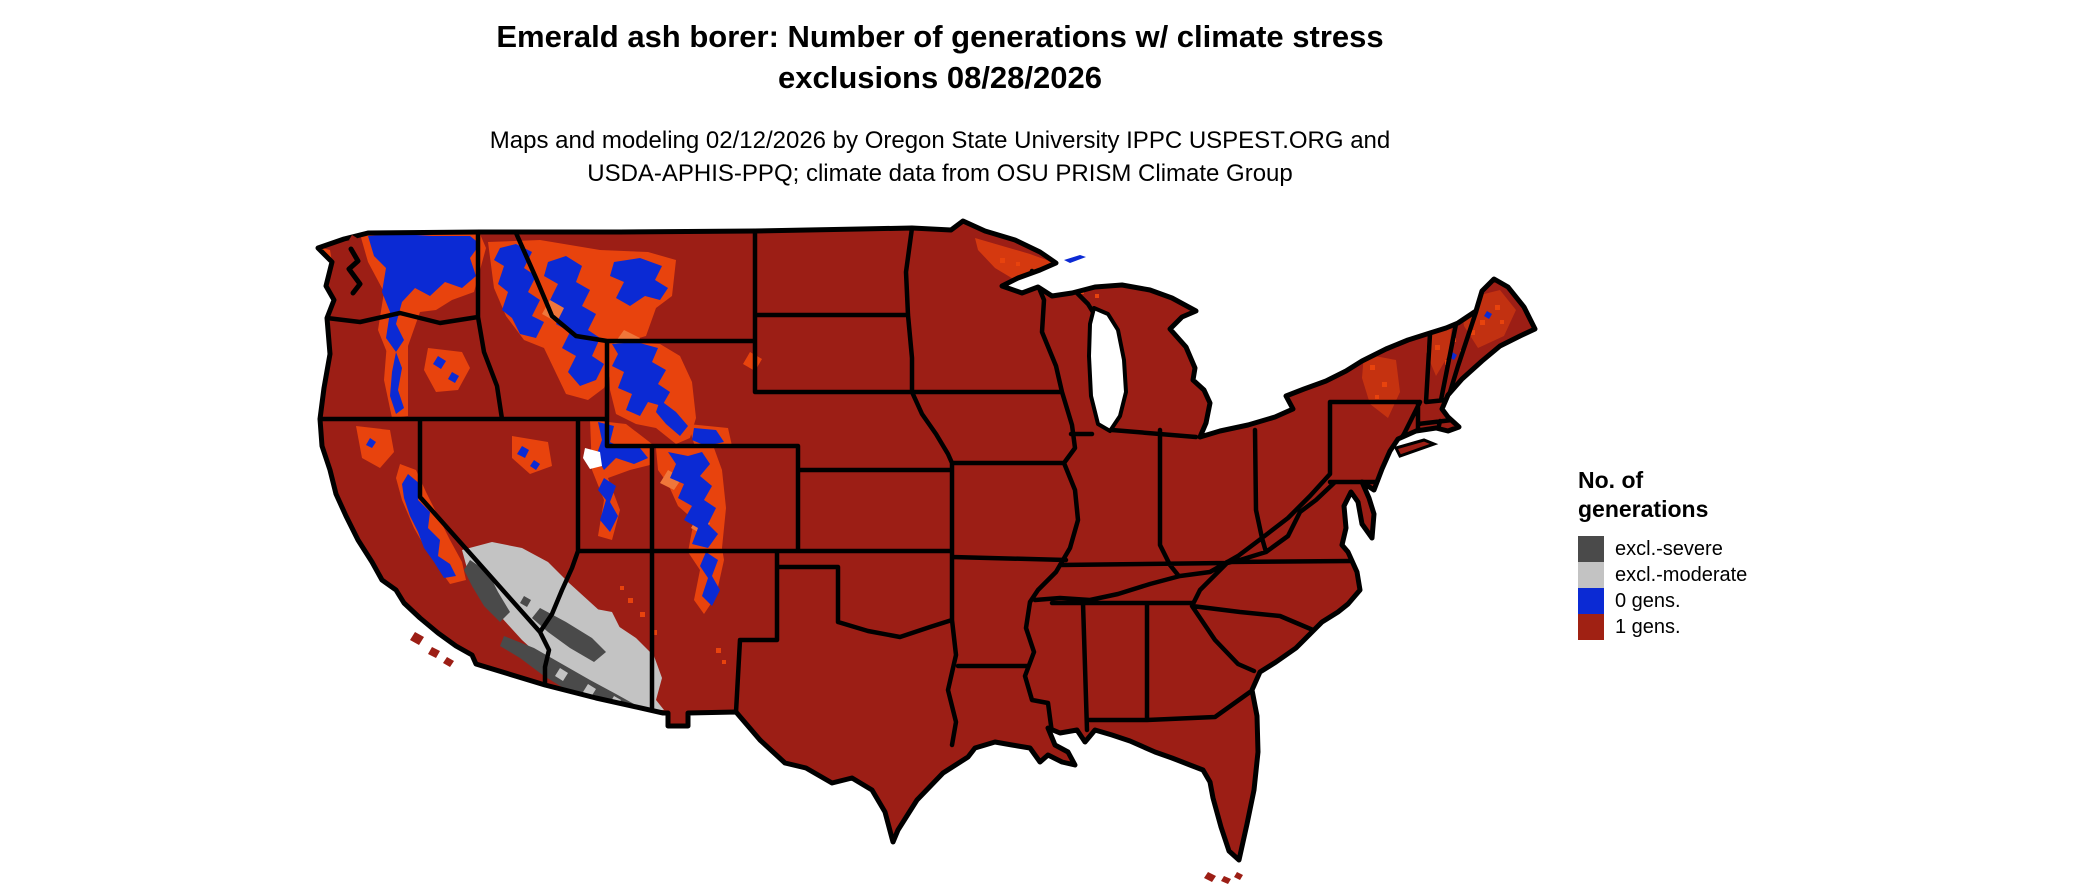  What do you see at coordinates (354, 271) in the screenshot?
I see `puget-sound` at bounding box center [354, 271].